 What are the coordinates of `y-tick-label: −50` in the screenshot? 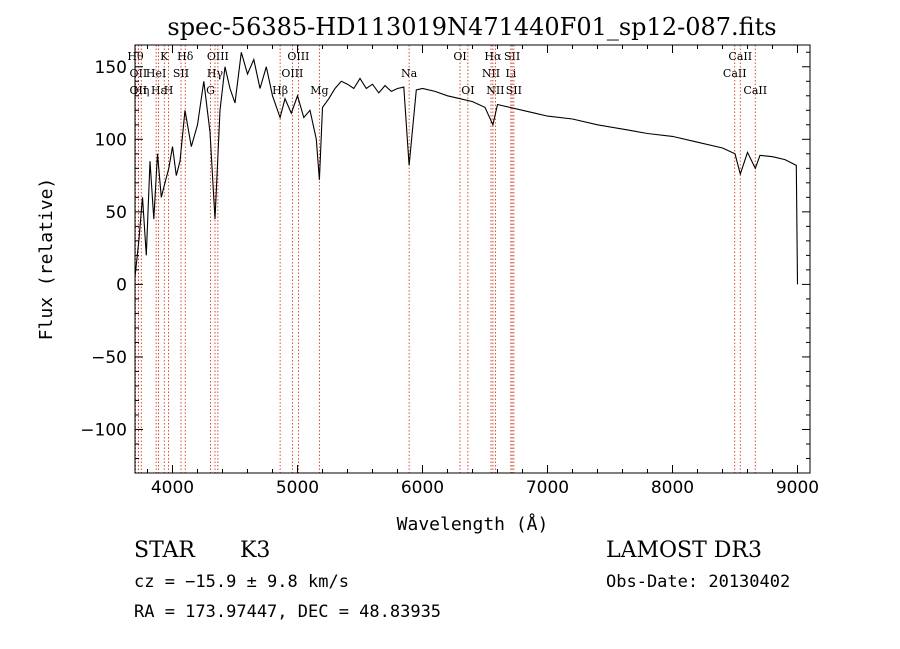 It's located at (109, 358).